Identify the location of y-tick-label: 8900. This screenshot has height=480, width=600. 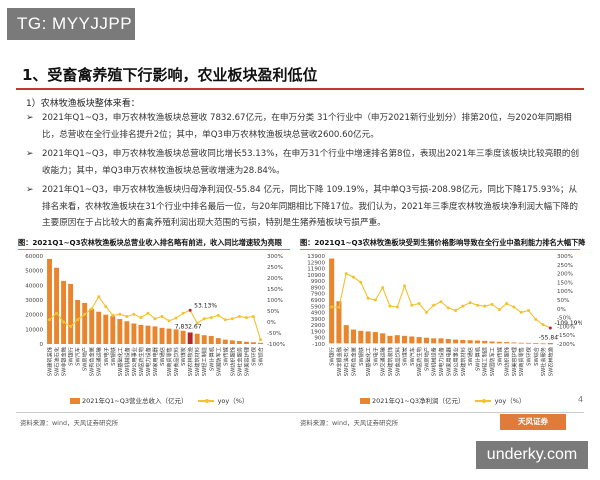
(318, 288).